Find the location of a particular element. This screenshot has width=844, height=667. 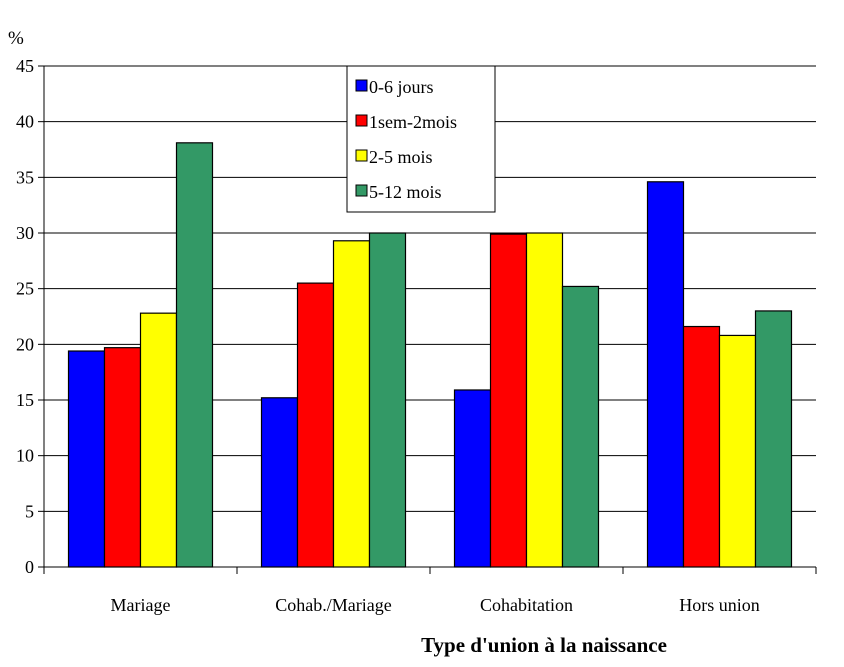

x-axis-title: Type d'union à la naissance is located at coordinates (544, 645).